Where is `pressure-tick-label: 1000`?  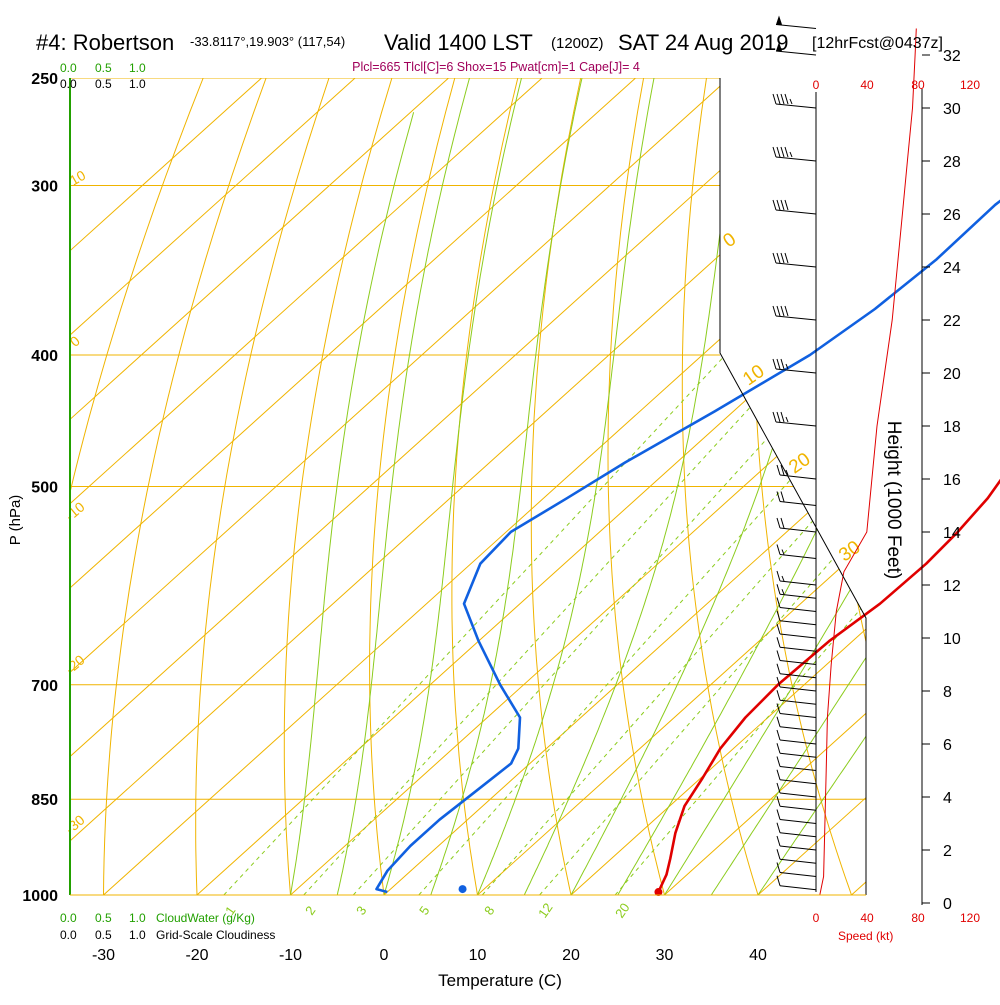 pressure-tick-label: 1000 is located at coordinates (40, 896).